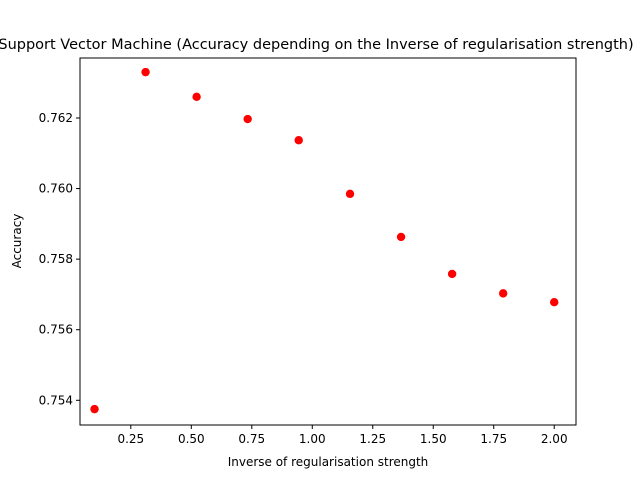 The height and width of the screenshot is (478, 640). I want to click on x-tick-label: 1.00, so click(312, 439).